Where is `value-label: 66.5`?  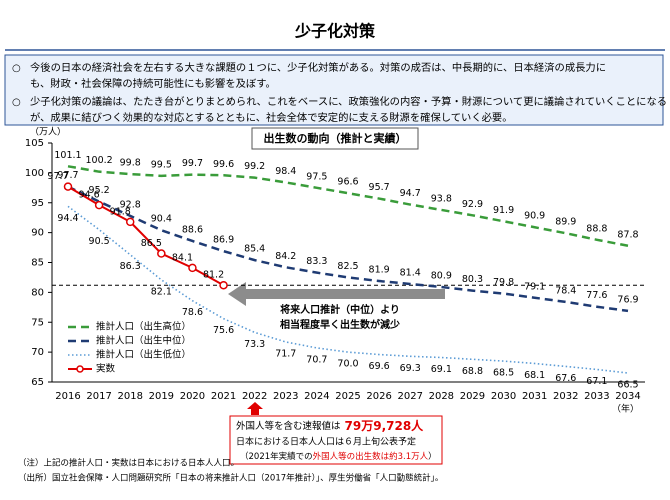 value-label: 66.5 is located at coordinates (627, 385).